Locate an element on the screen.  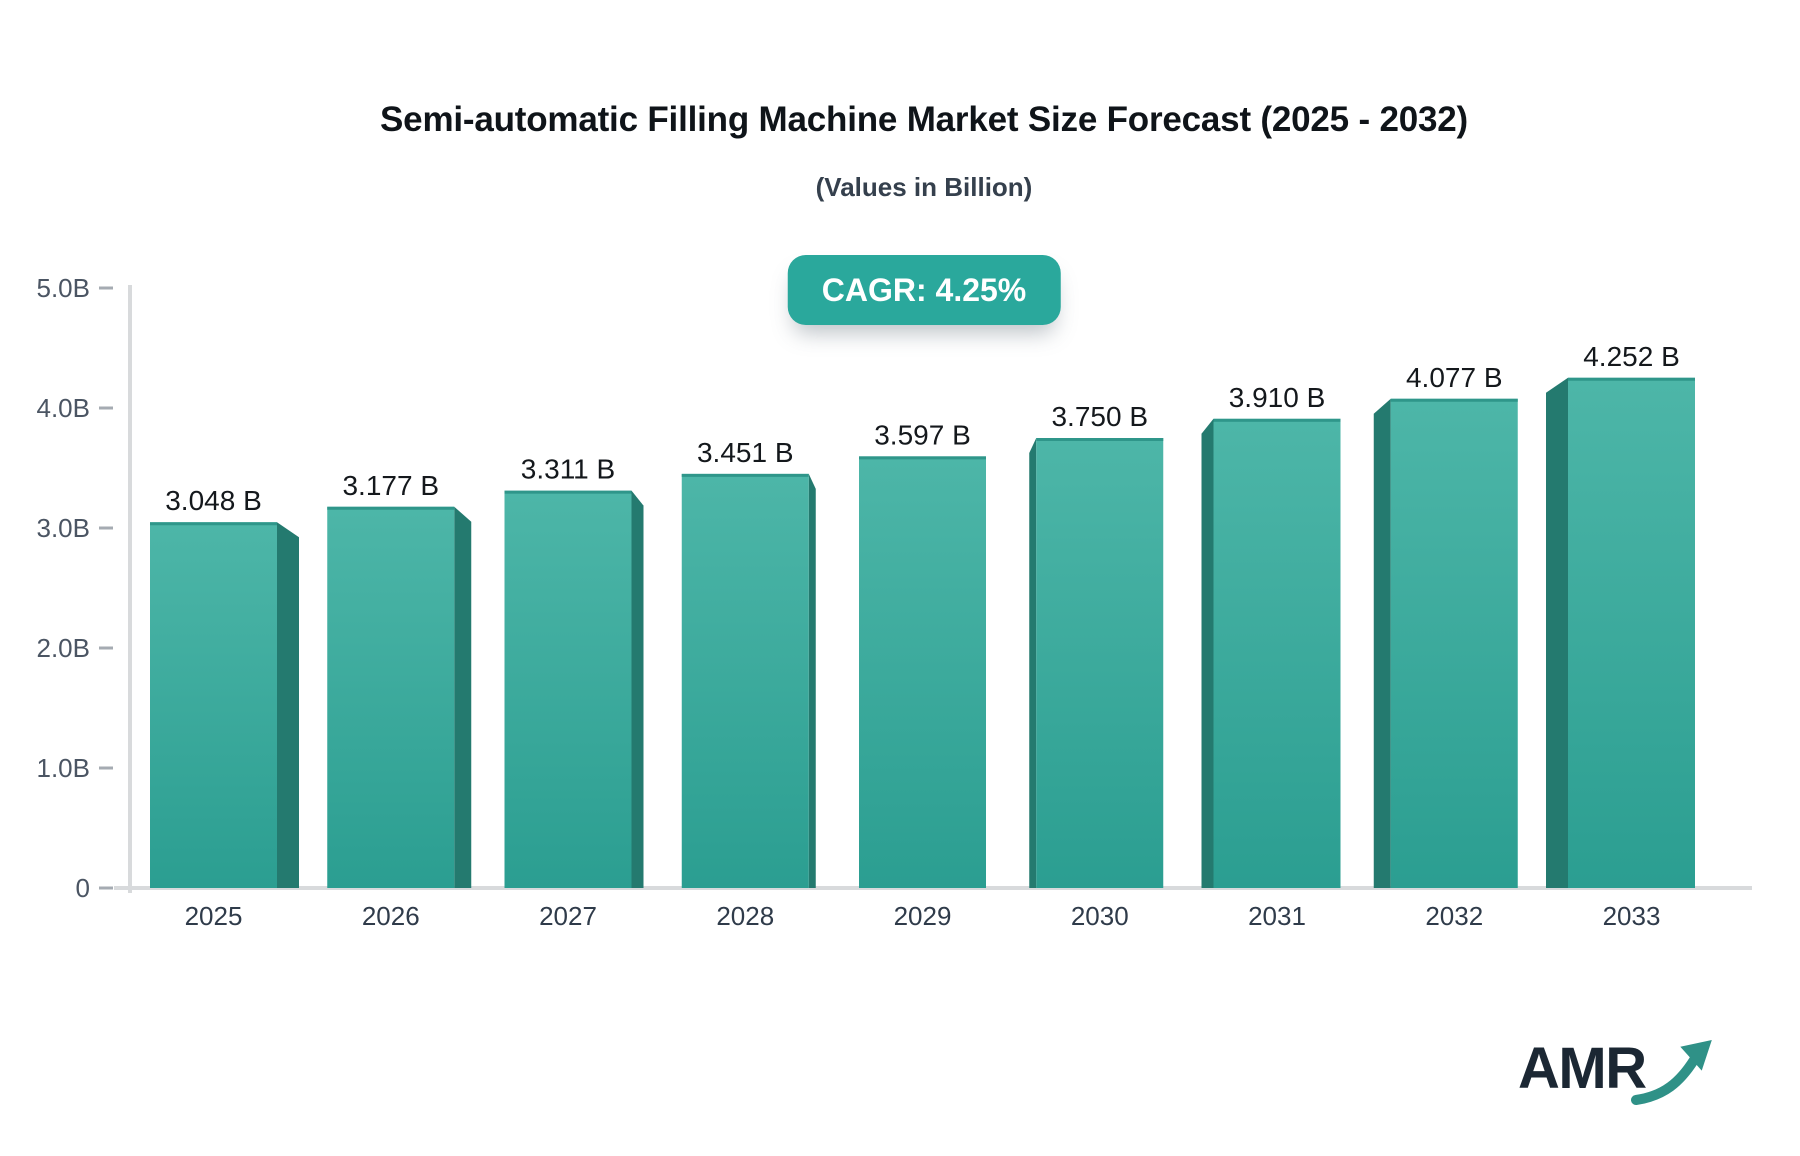
bar-2025 is located at coordinates (213, 705).